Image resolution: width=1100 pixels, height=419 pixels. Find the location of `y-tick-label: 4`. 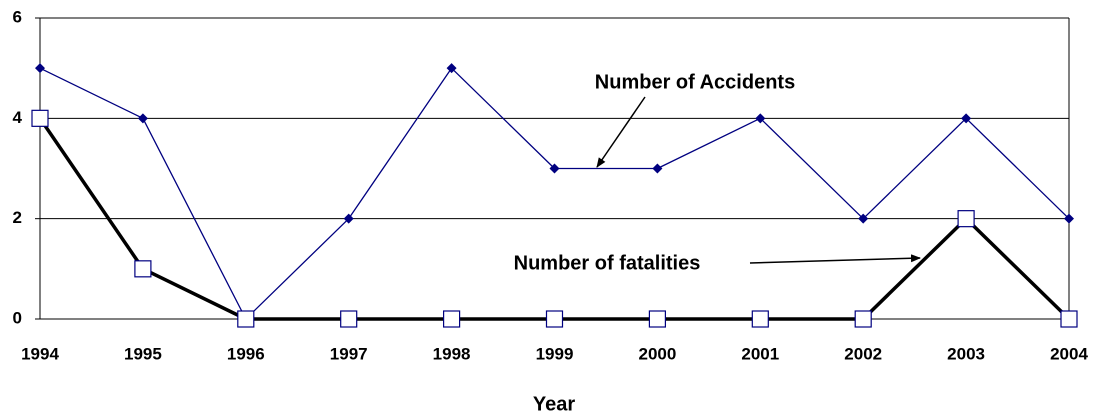

y-tick-label: 4 is located at coordinates (18, 117).